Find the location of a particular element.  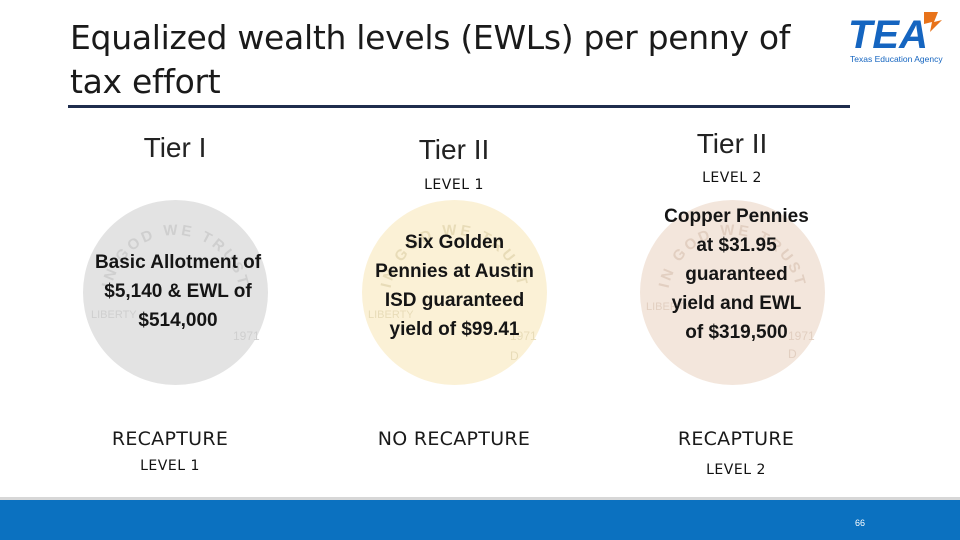

footer-divider is located at coordinates (480, 498).